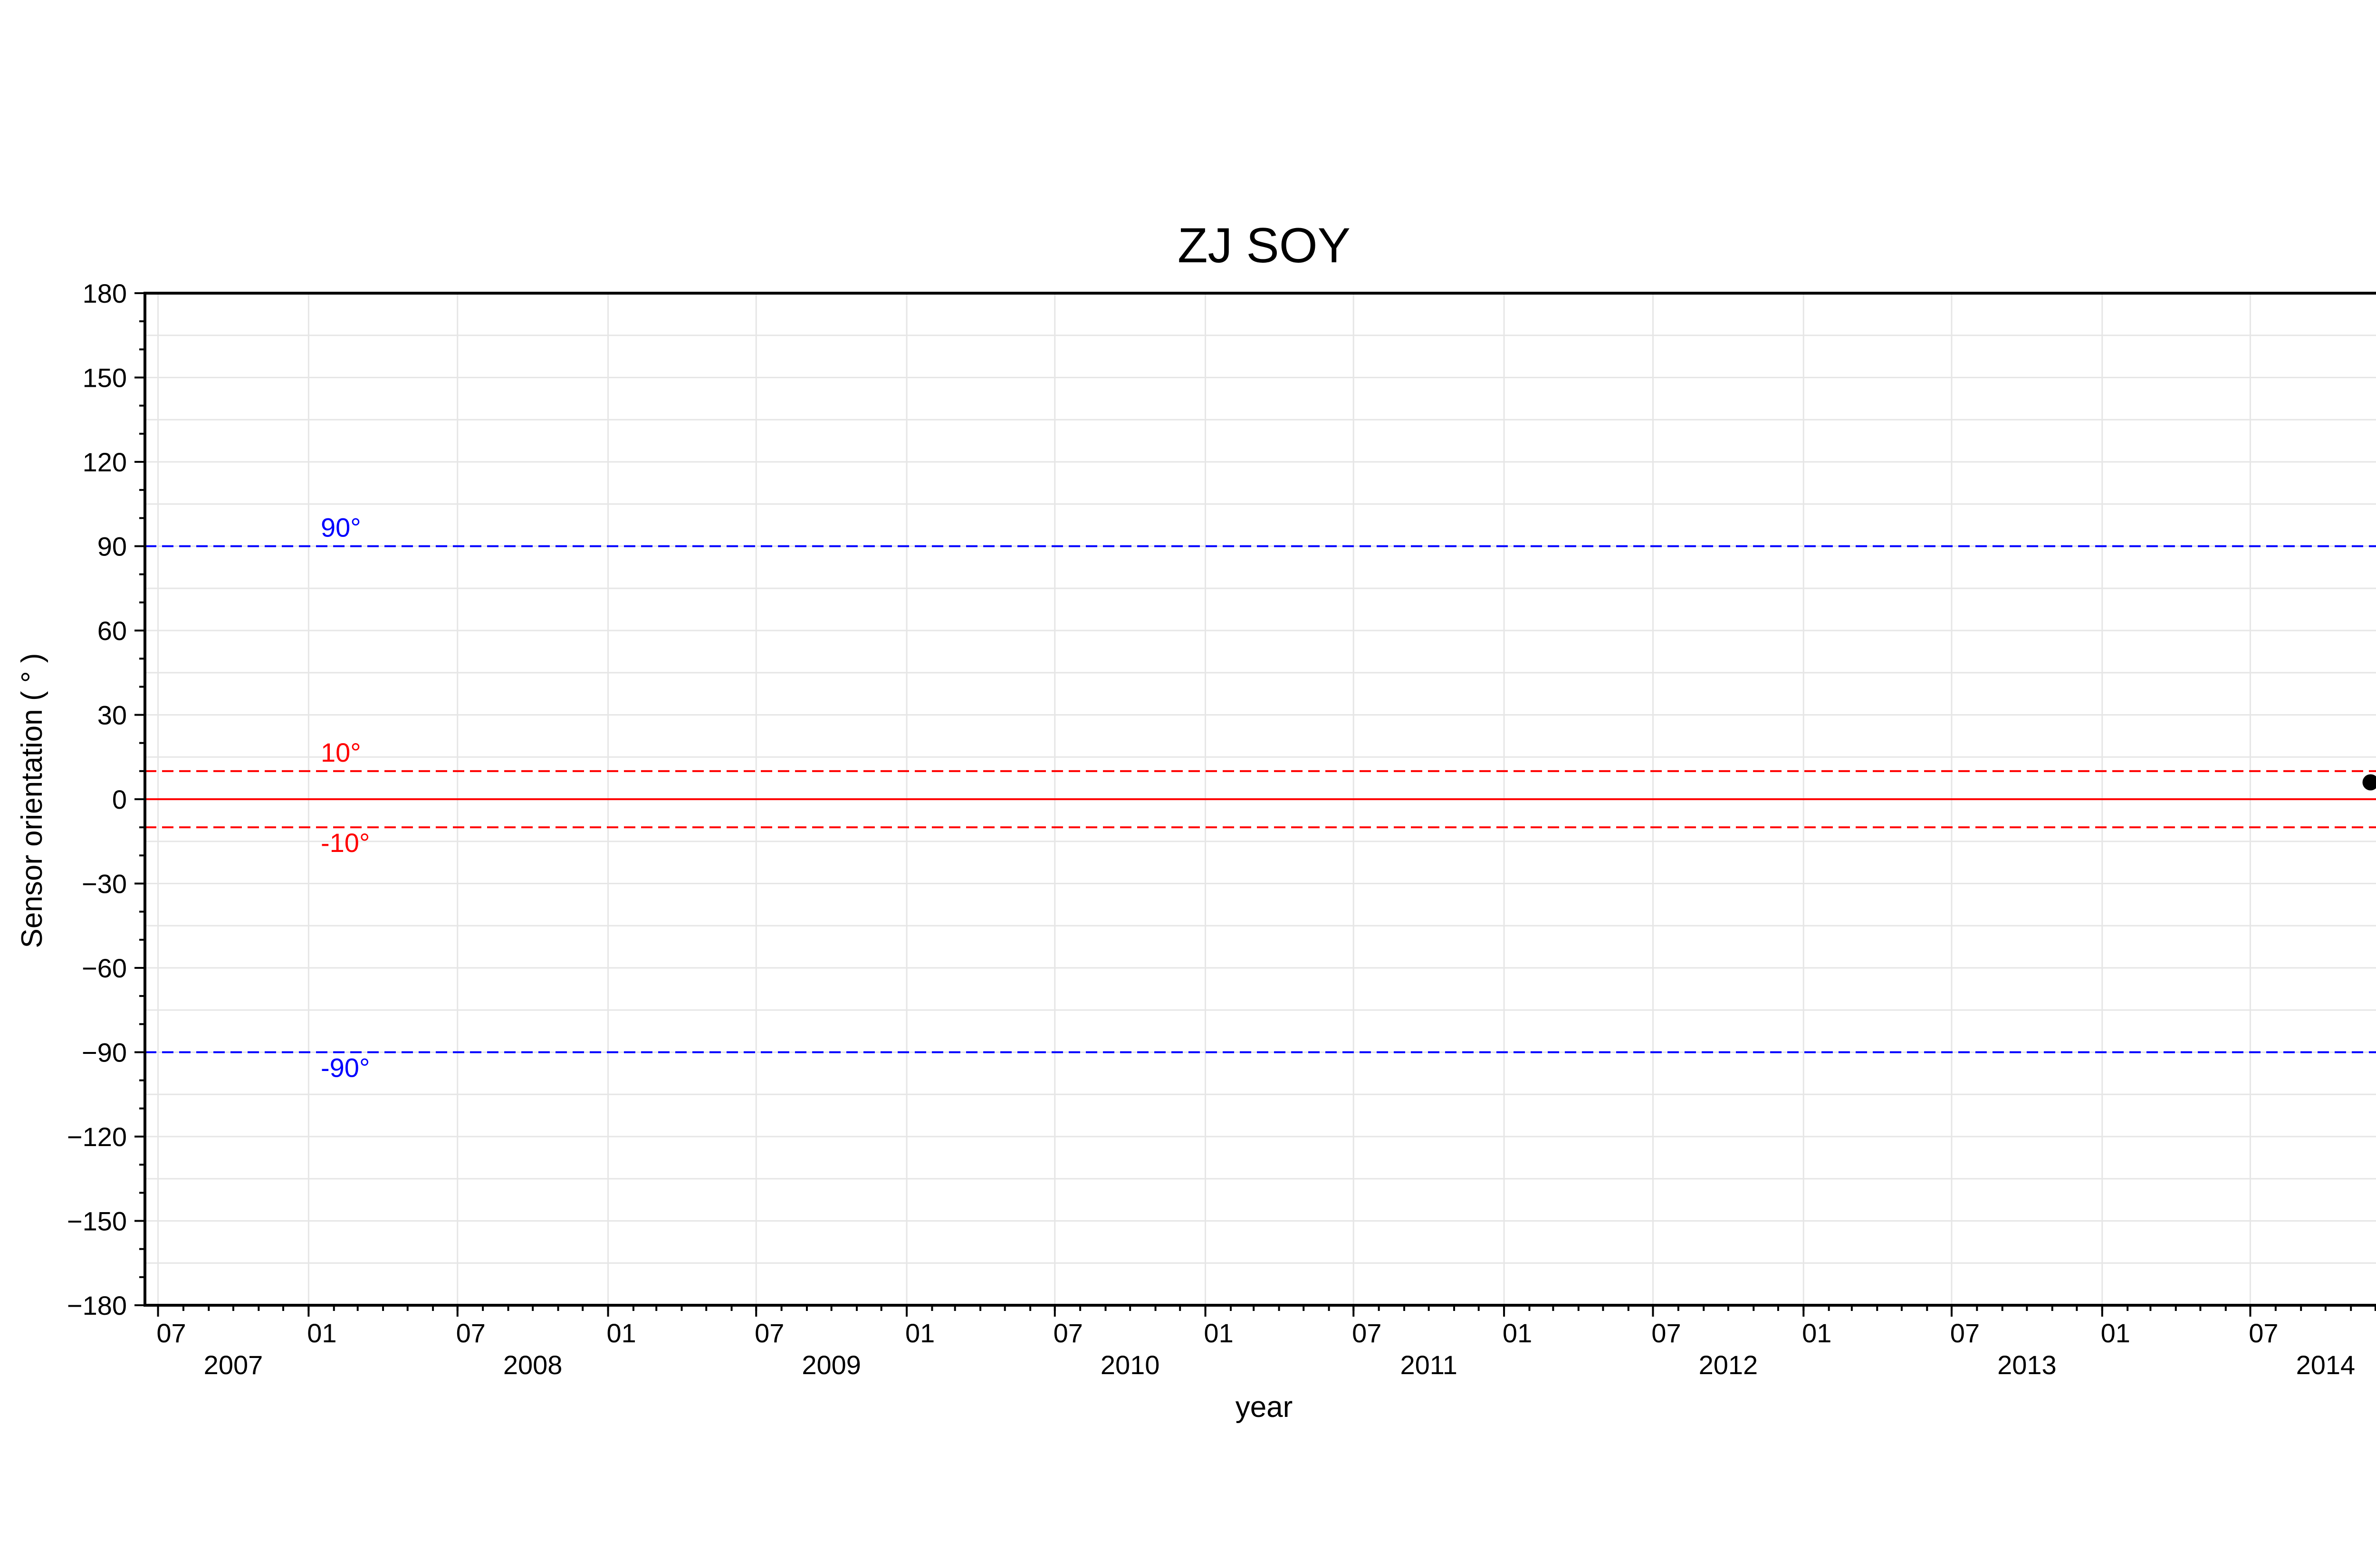 The height and width of the screenshot is (1568, 2376). Describe the element at coordinates (105, 462) in the screenshot. I see `y-tick-label: 120` at that location.